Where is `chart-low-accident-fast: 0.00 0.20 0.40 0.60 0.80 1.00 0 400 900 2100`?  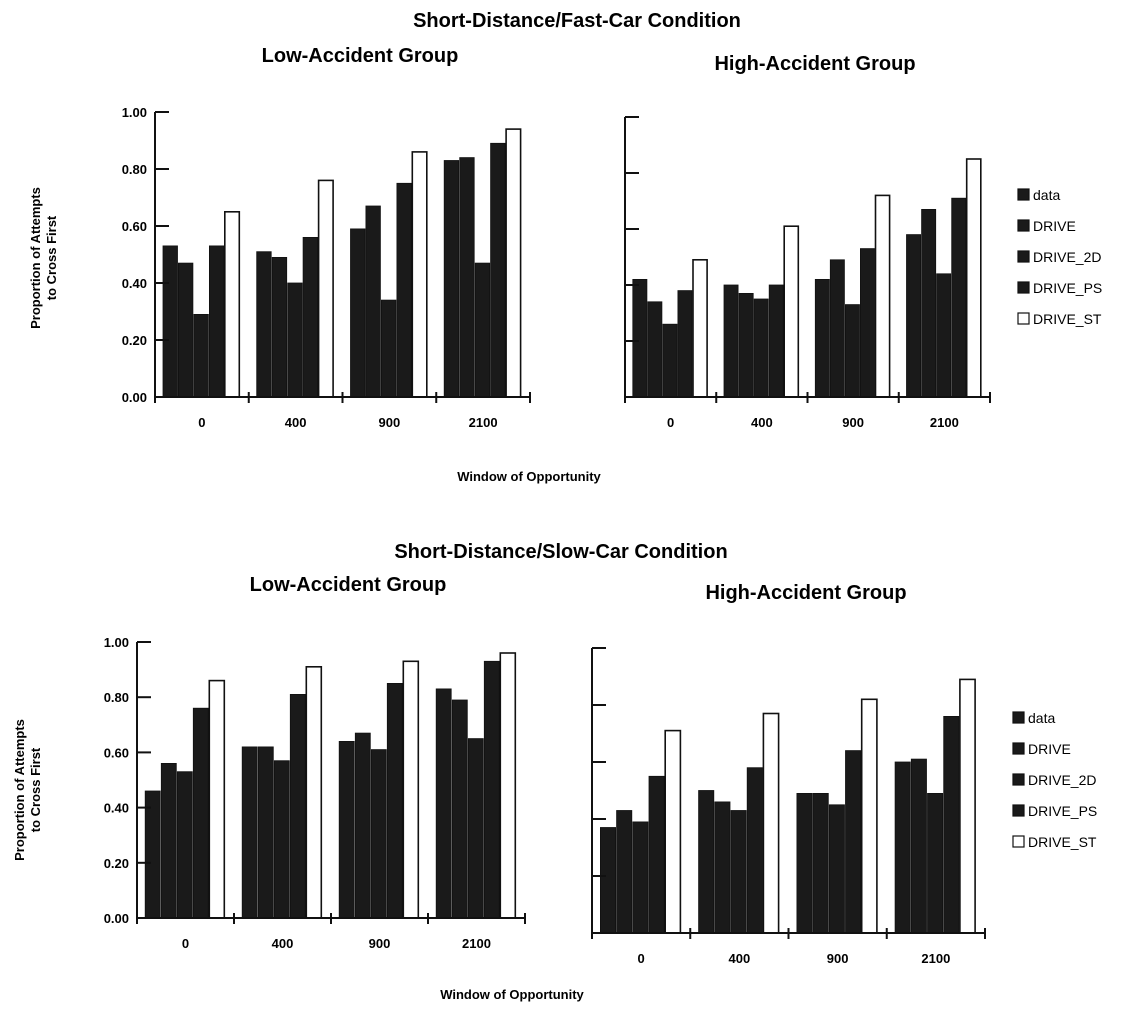
chart-low-accident-fast: 0.00 0.20 0.40 0.60 0.80 1.00 0 400 900 2100 is located at coordinates (326, 267).